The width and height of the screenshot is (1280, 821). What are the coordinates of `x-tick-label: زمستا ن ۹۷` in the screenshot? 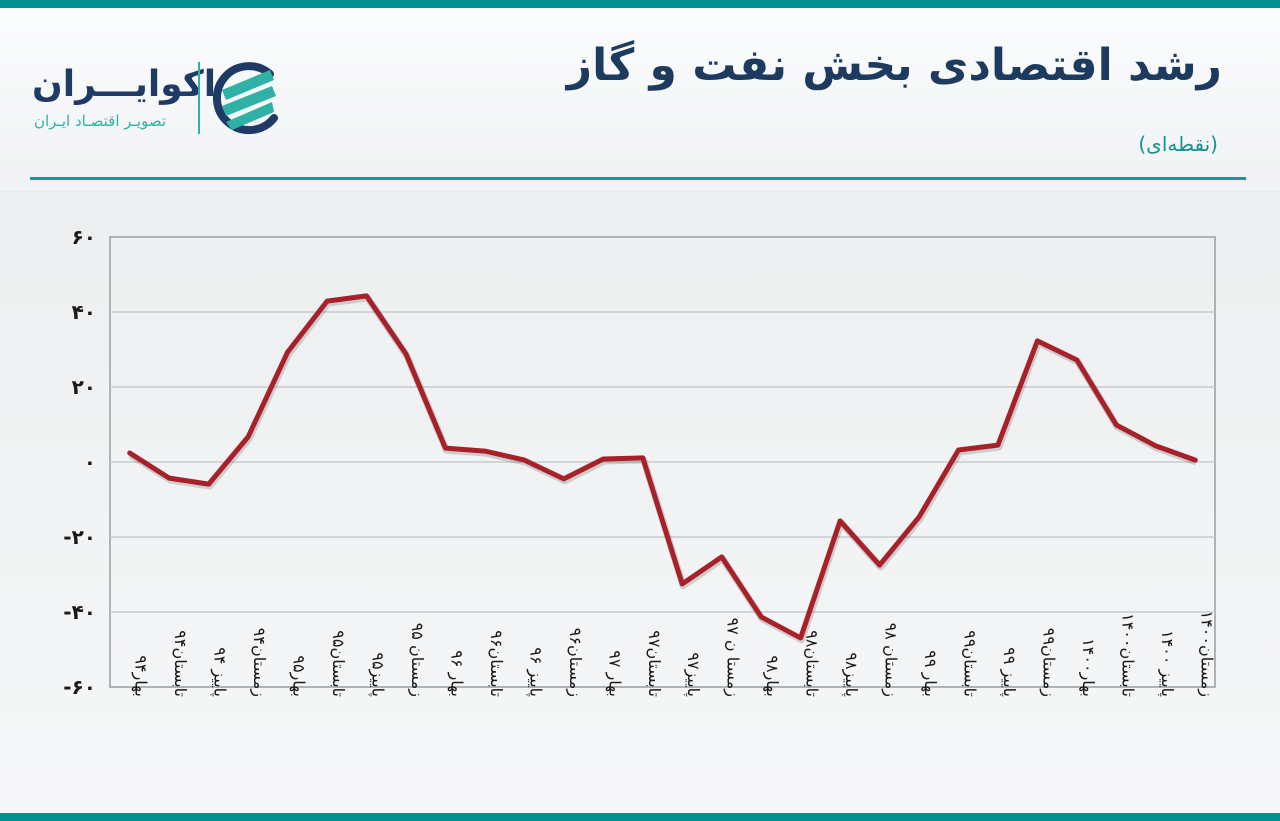 It's located at (733, 657).